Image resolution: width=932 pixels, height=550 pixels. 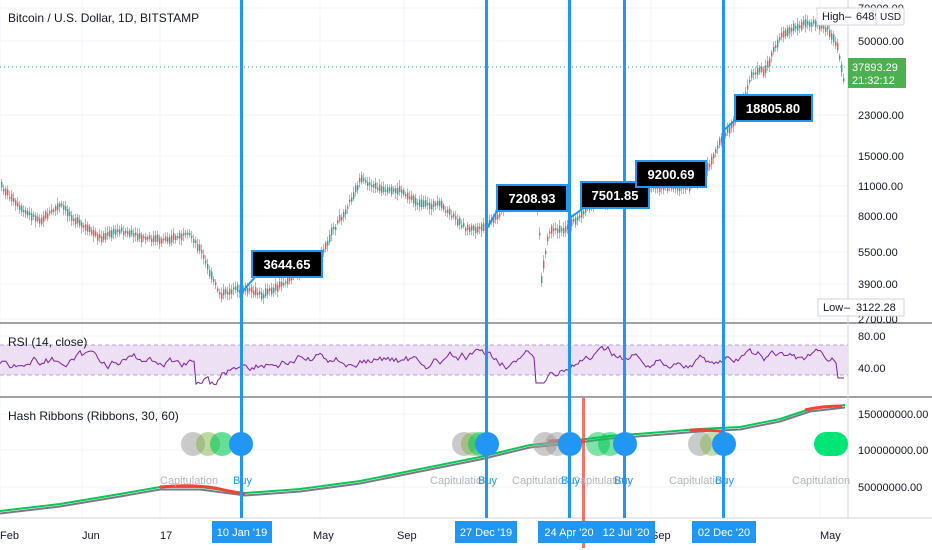 I want to click on high-dash: –, so click(x=848, y=17).